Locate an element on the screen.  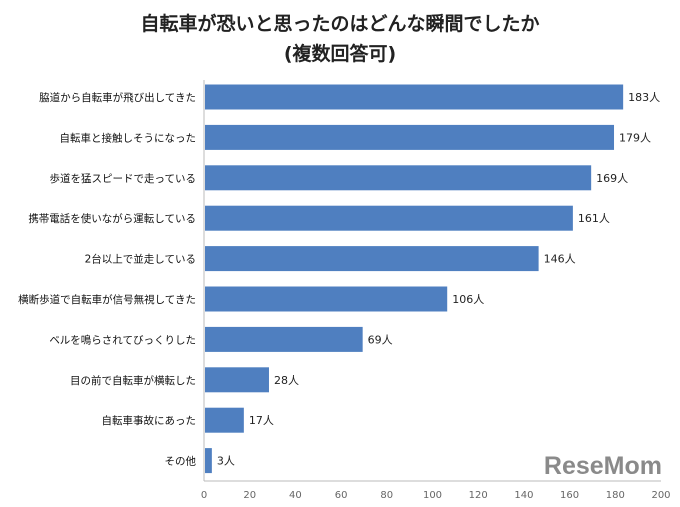
category-label: 歩道を猛スピードで走っている is located at coordinates (123, 178).